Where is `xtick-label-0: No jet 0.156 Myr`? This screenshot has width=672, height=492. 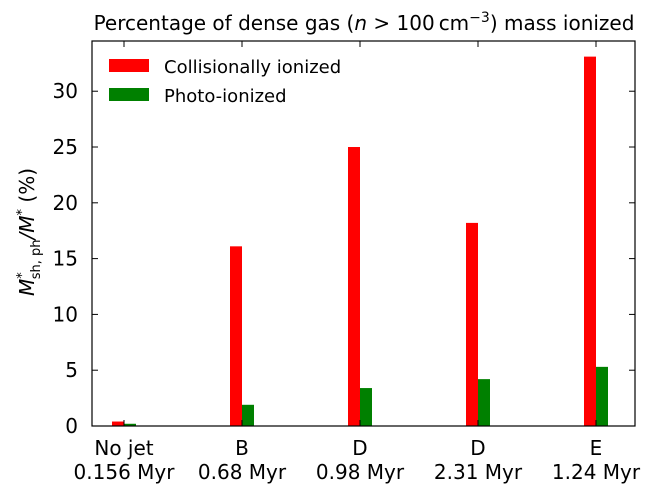 xtick-label-0: No jet 0.156 Myr is located at coordinates (125, 460).